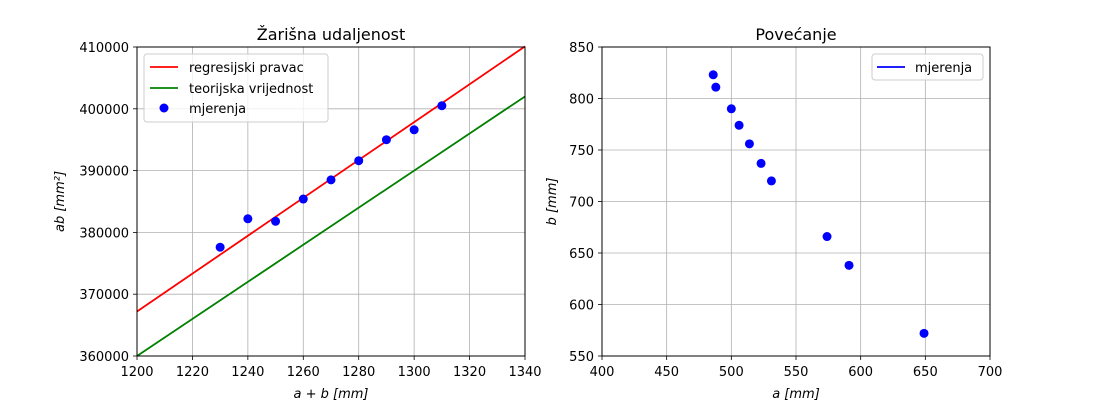 The height and width of the screenshot is (405, 1100). What do you see at coordinates (136, 372) in the screenshot?
I see `x-tick-label: 1200` at bounding box center [136, 372].